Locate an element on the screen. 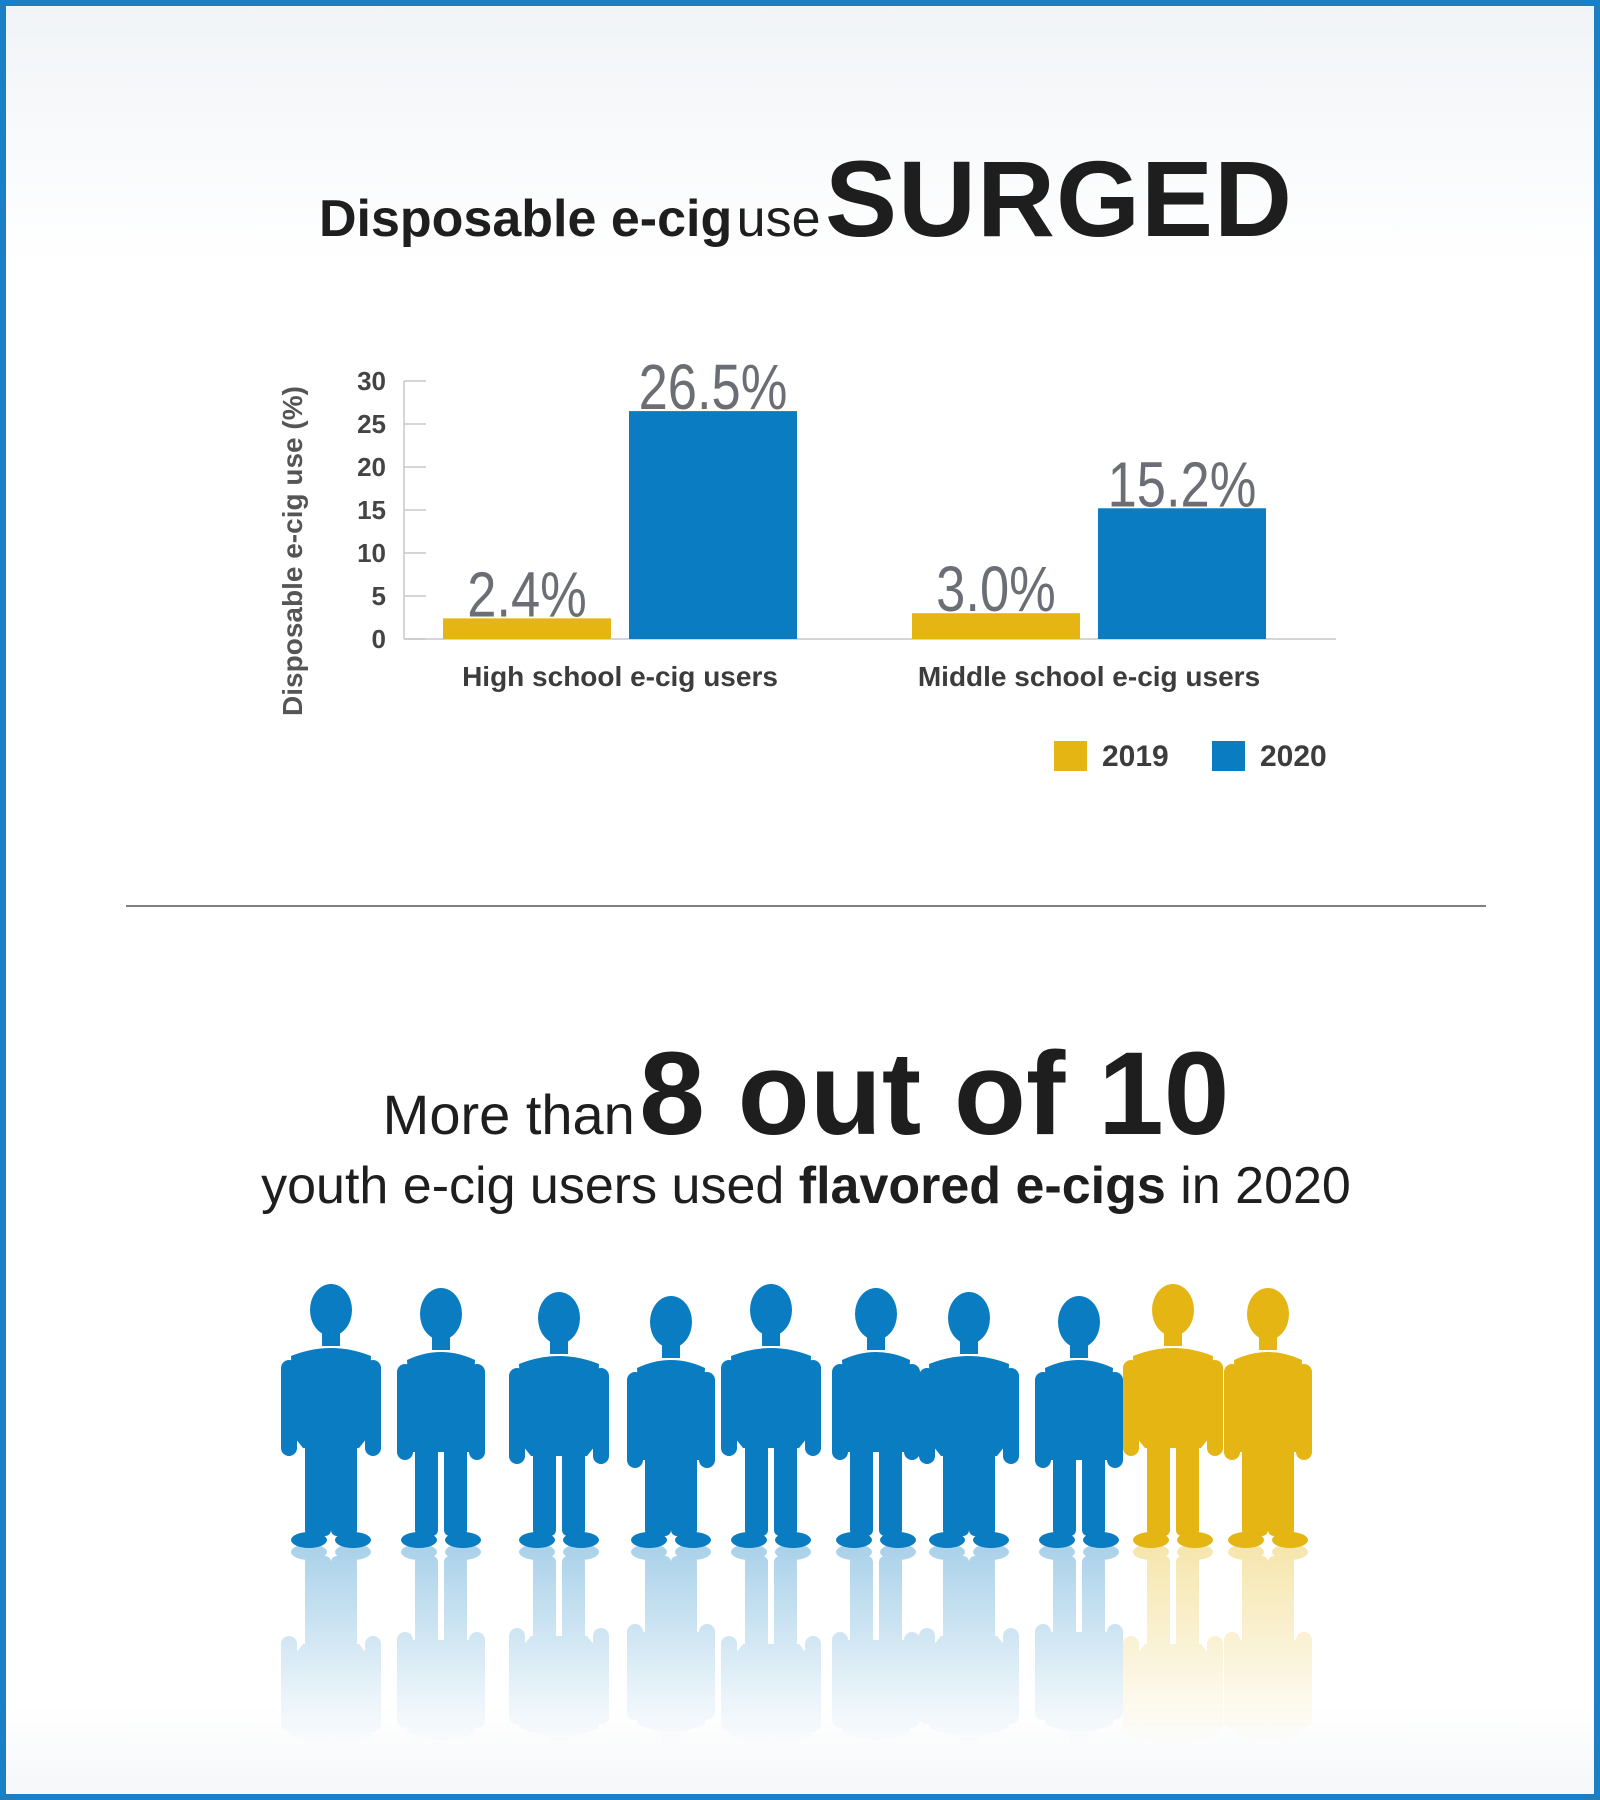  data-label: 2.4% is located at coordinates (527, 594).